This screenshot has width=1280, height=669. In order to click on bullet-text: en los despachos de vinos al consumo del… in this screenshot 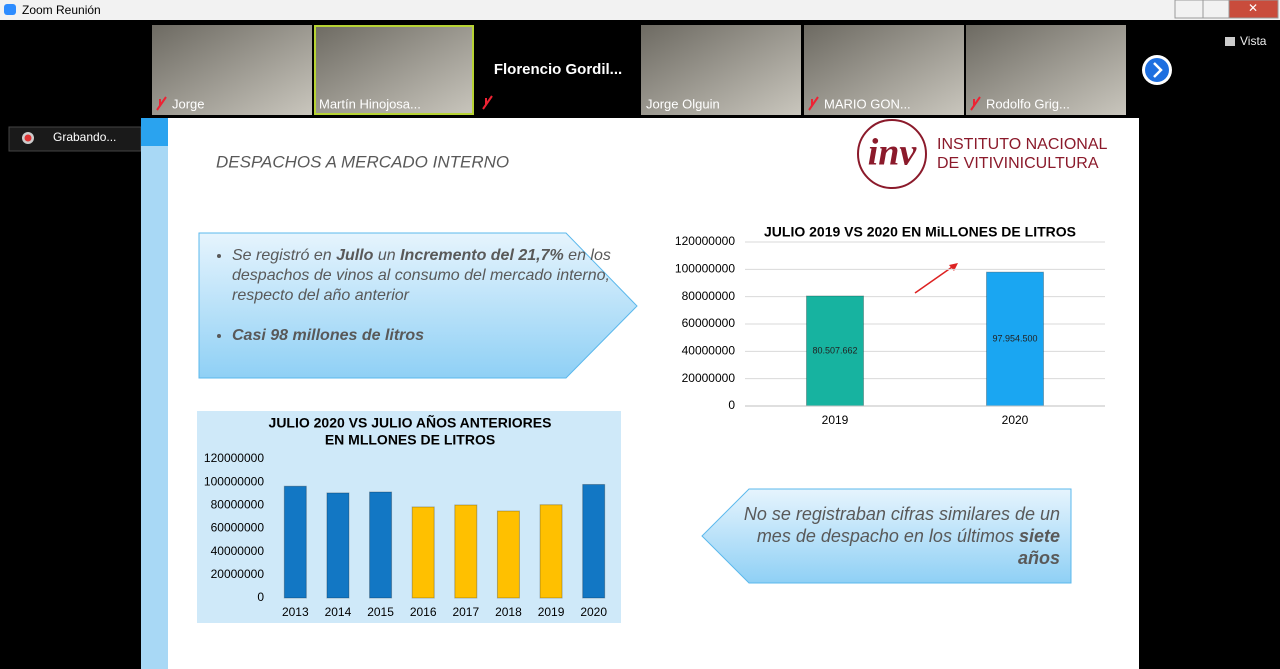, I will do `click(421, 275)`.